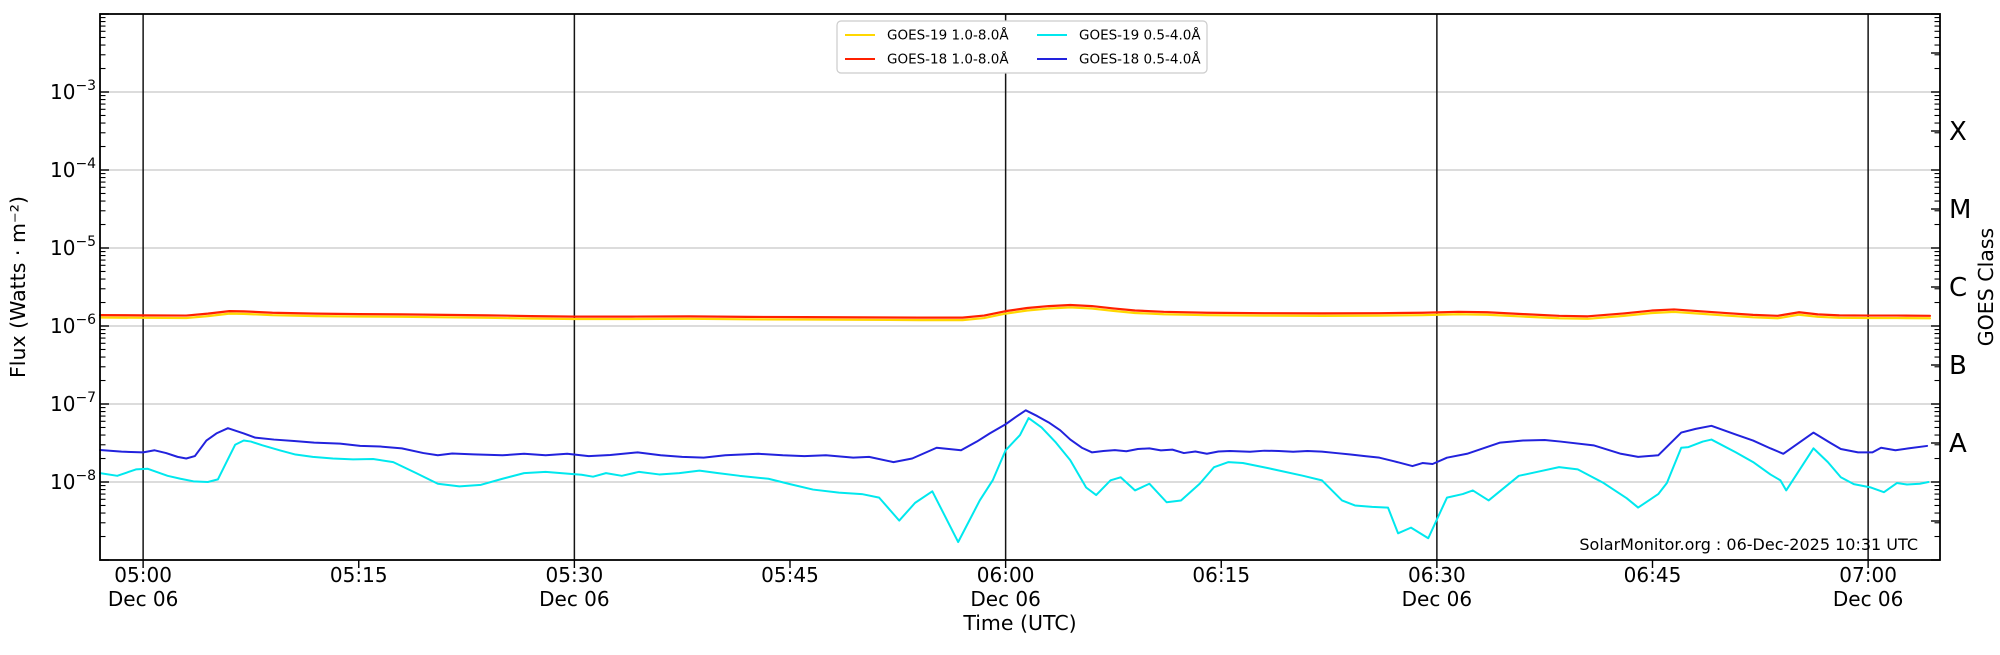  I want to click on goes-class-label: C, so click(1958, 288).